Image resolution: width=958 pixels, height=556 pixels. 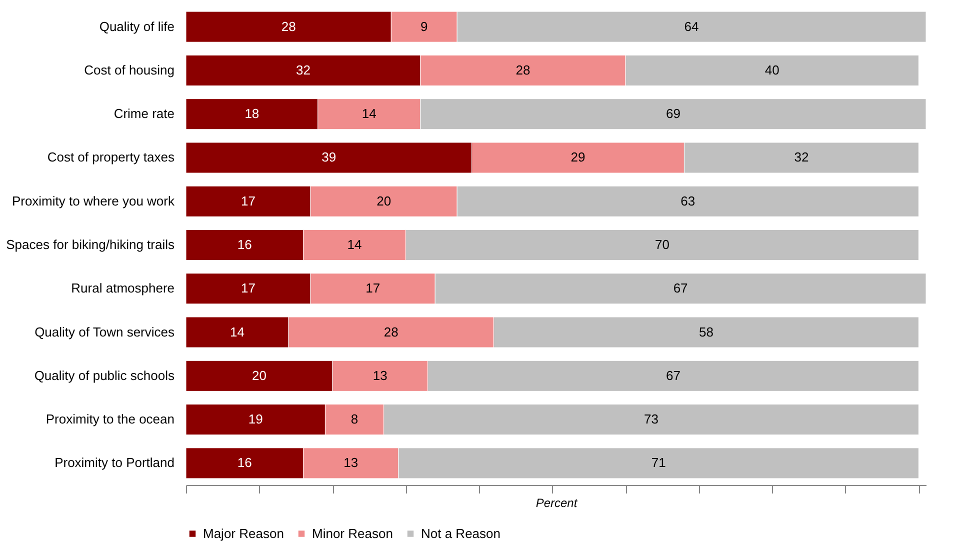 I want to click on y-tick-label: Cost of housing, so click(x=129, y=70).